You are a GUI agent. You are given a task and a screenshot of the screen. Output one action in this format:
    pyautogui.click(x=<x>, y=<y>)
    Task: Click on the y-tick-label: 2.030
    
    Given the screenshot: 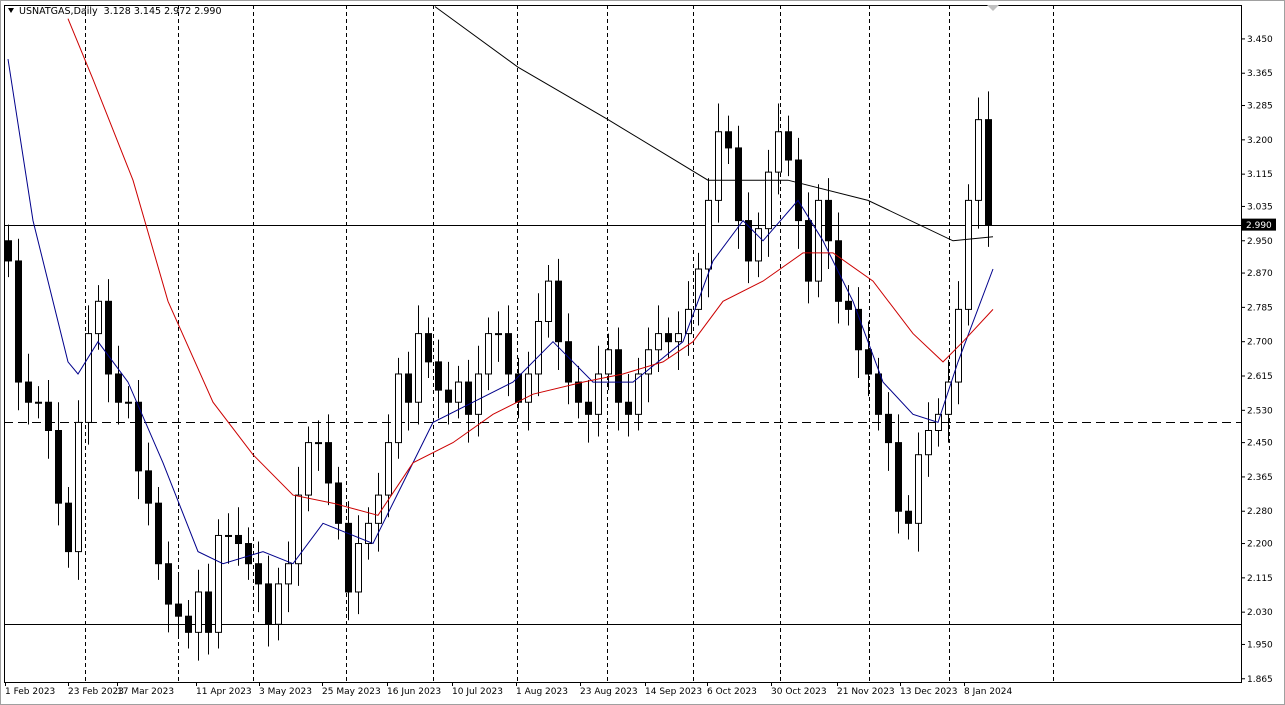 What is the action you would take?
    pyautogui.click(x=1260, y=613)
    